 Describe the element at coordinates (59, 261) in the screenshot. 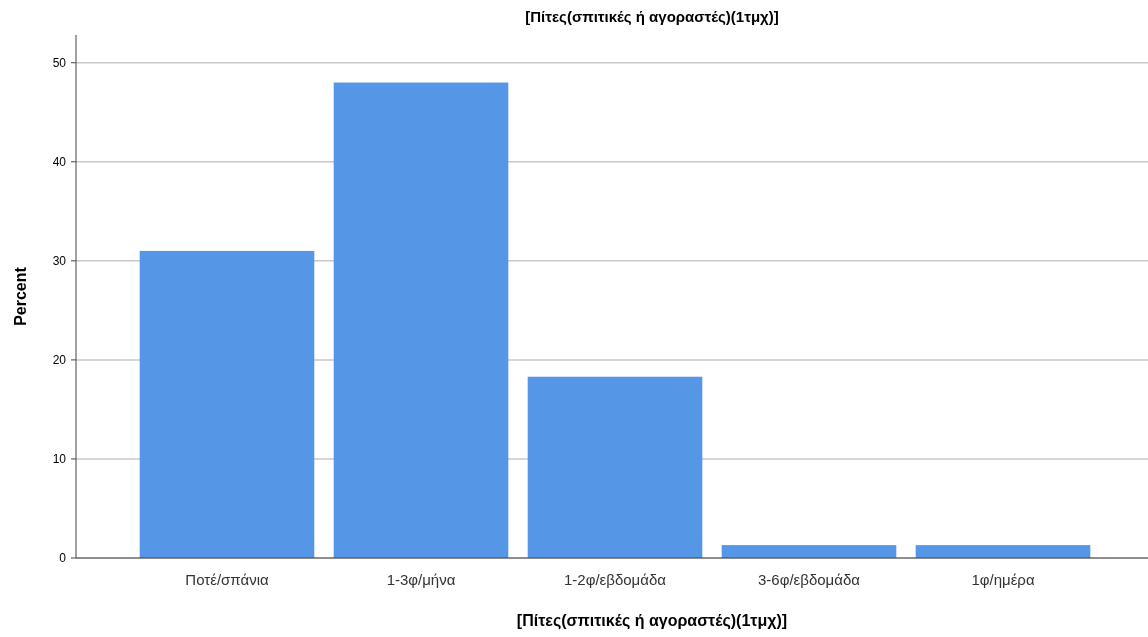

I see `y-tick-label: 30` at that location.